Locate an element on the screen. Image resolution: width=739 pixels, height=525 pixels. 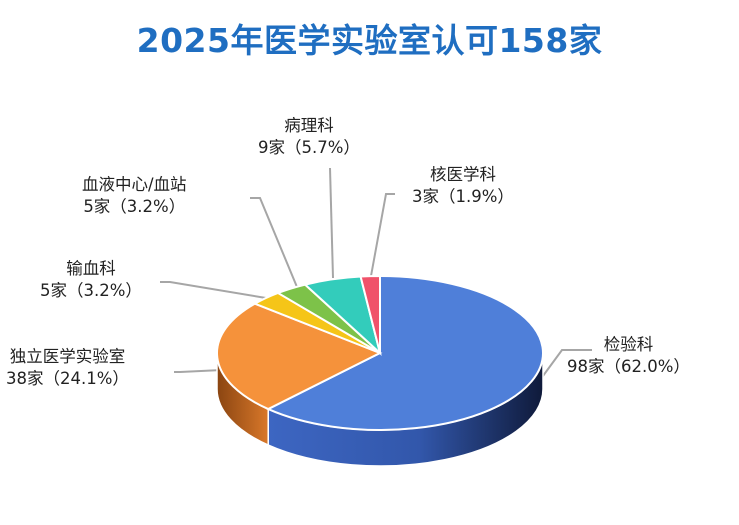
slice-label-blood-center: 血液中心/血站 5家（3.2%） is located at coordinates (134, 196).